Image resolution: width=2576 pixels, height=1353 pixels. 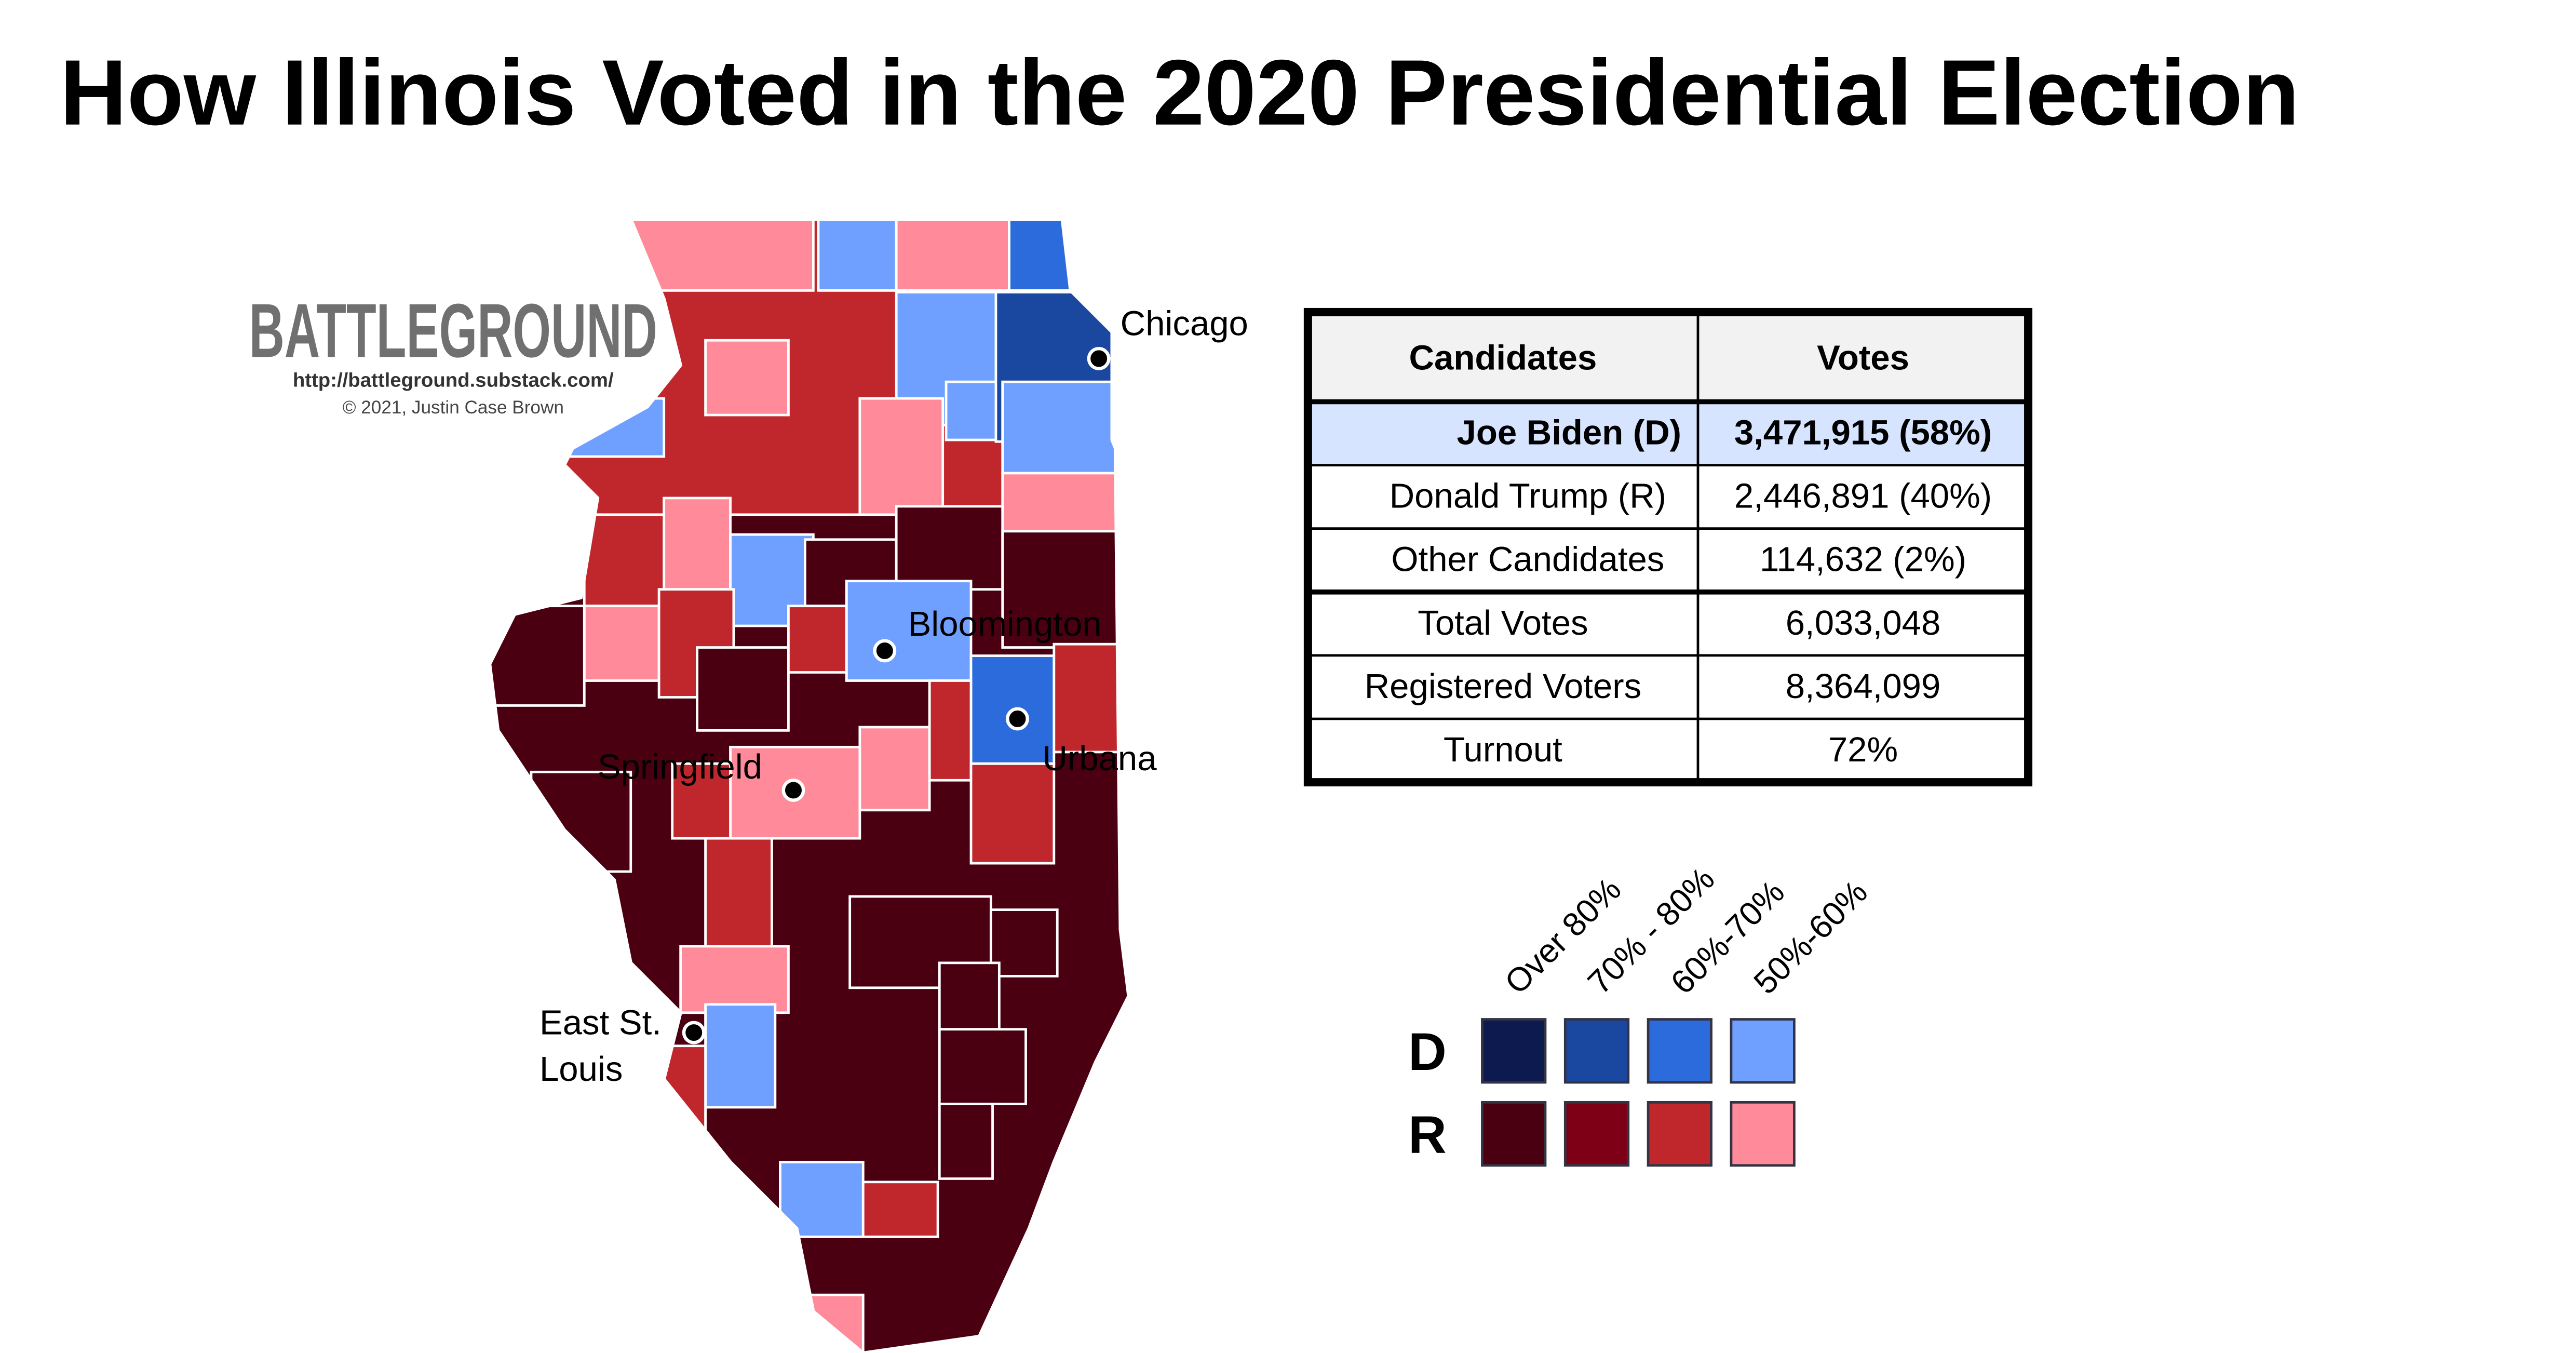 I want to click on logo-copyright: © 2021, Justin Case Brown, so click(x=453, y=407).